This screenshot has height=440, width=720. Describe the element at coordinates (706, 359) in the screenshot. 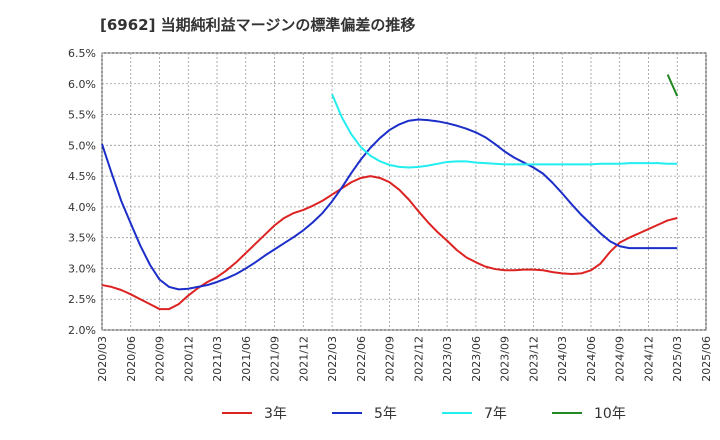

I see `x-tick-label: 2025/06` at that location.